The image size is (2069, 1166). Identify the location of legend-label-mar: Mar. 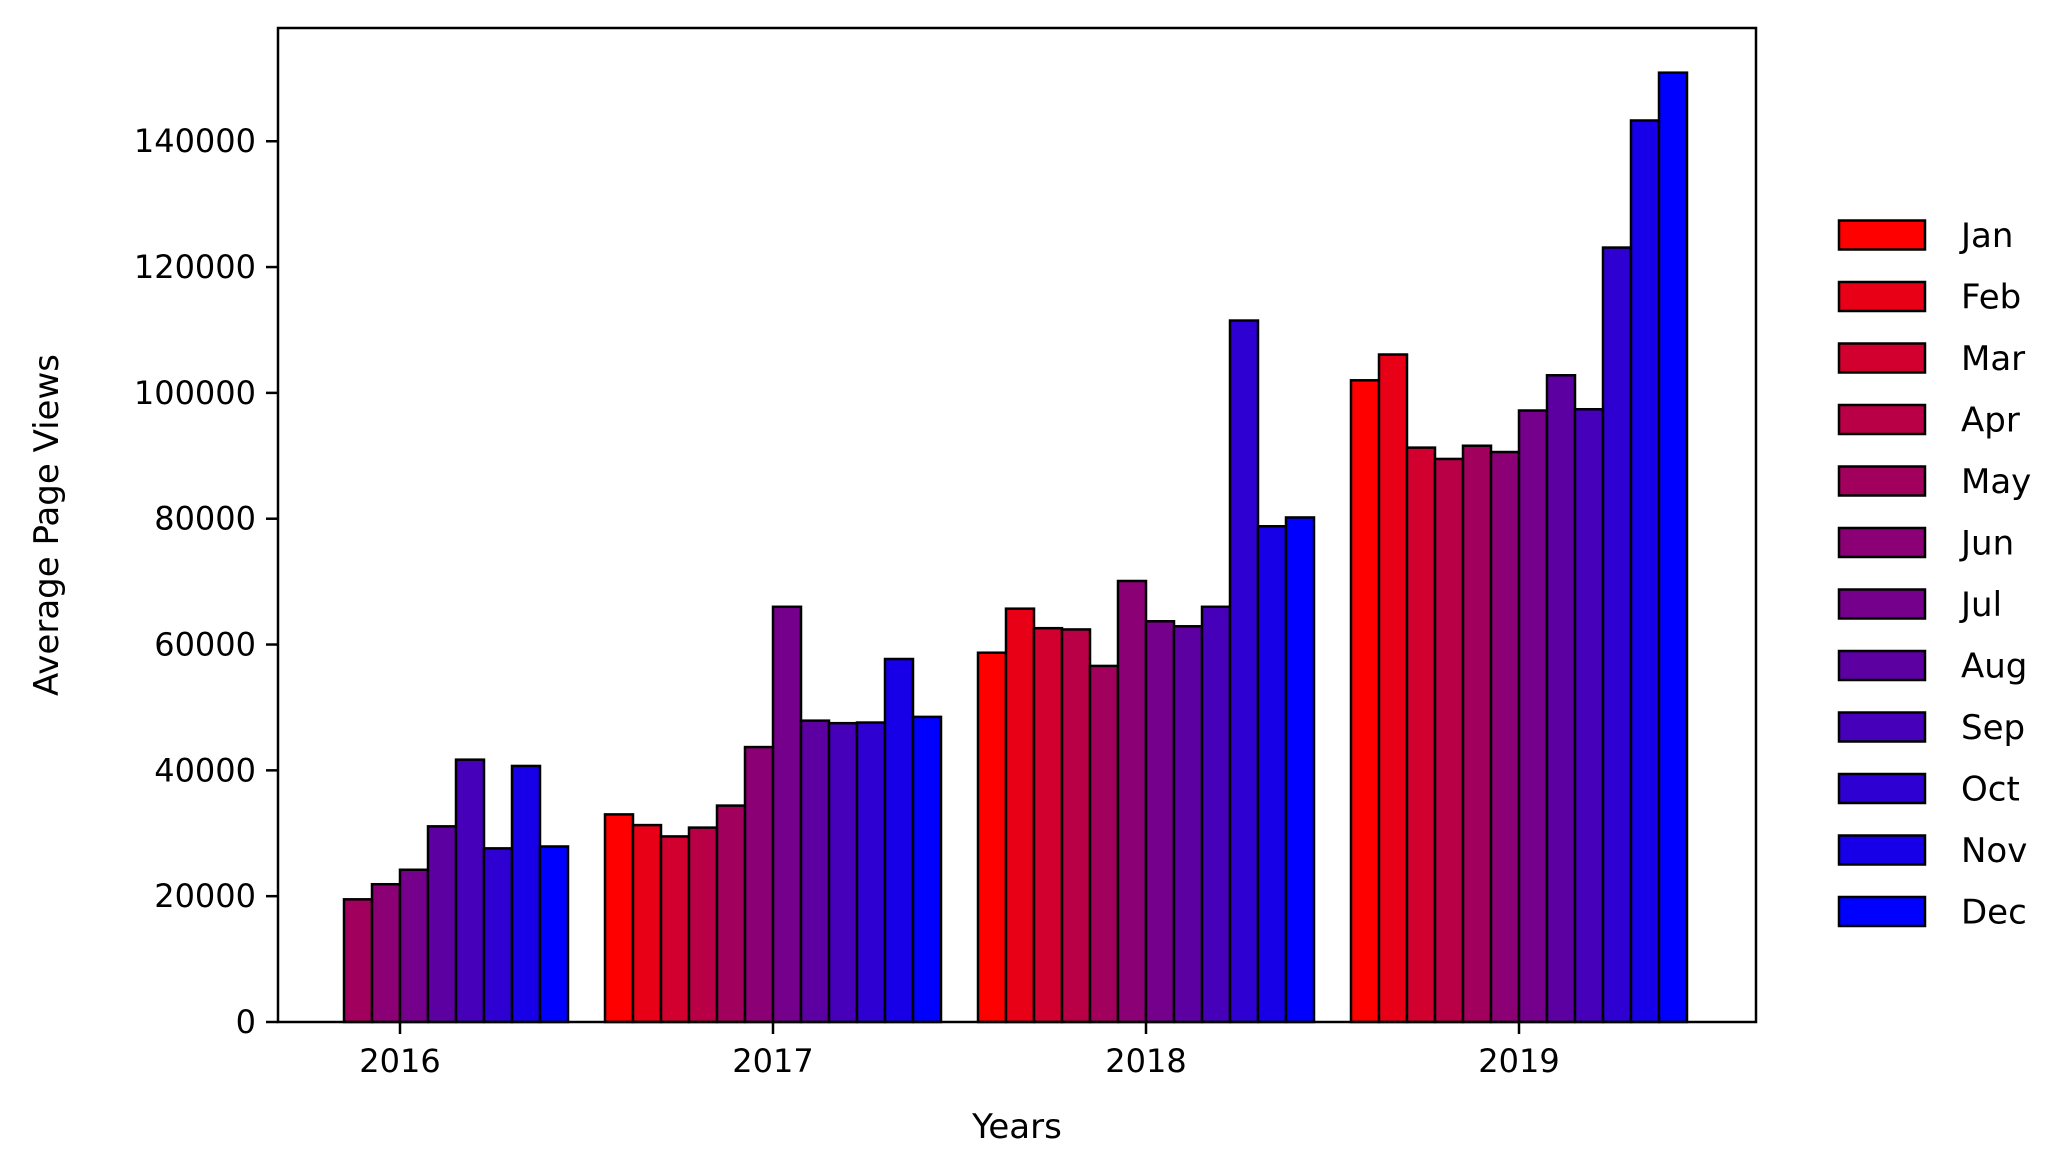
(1993, 359).